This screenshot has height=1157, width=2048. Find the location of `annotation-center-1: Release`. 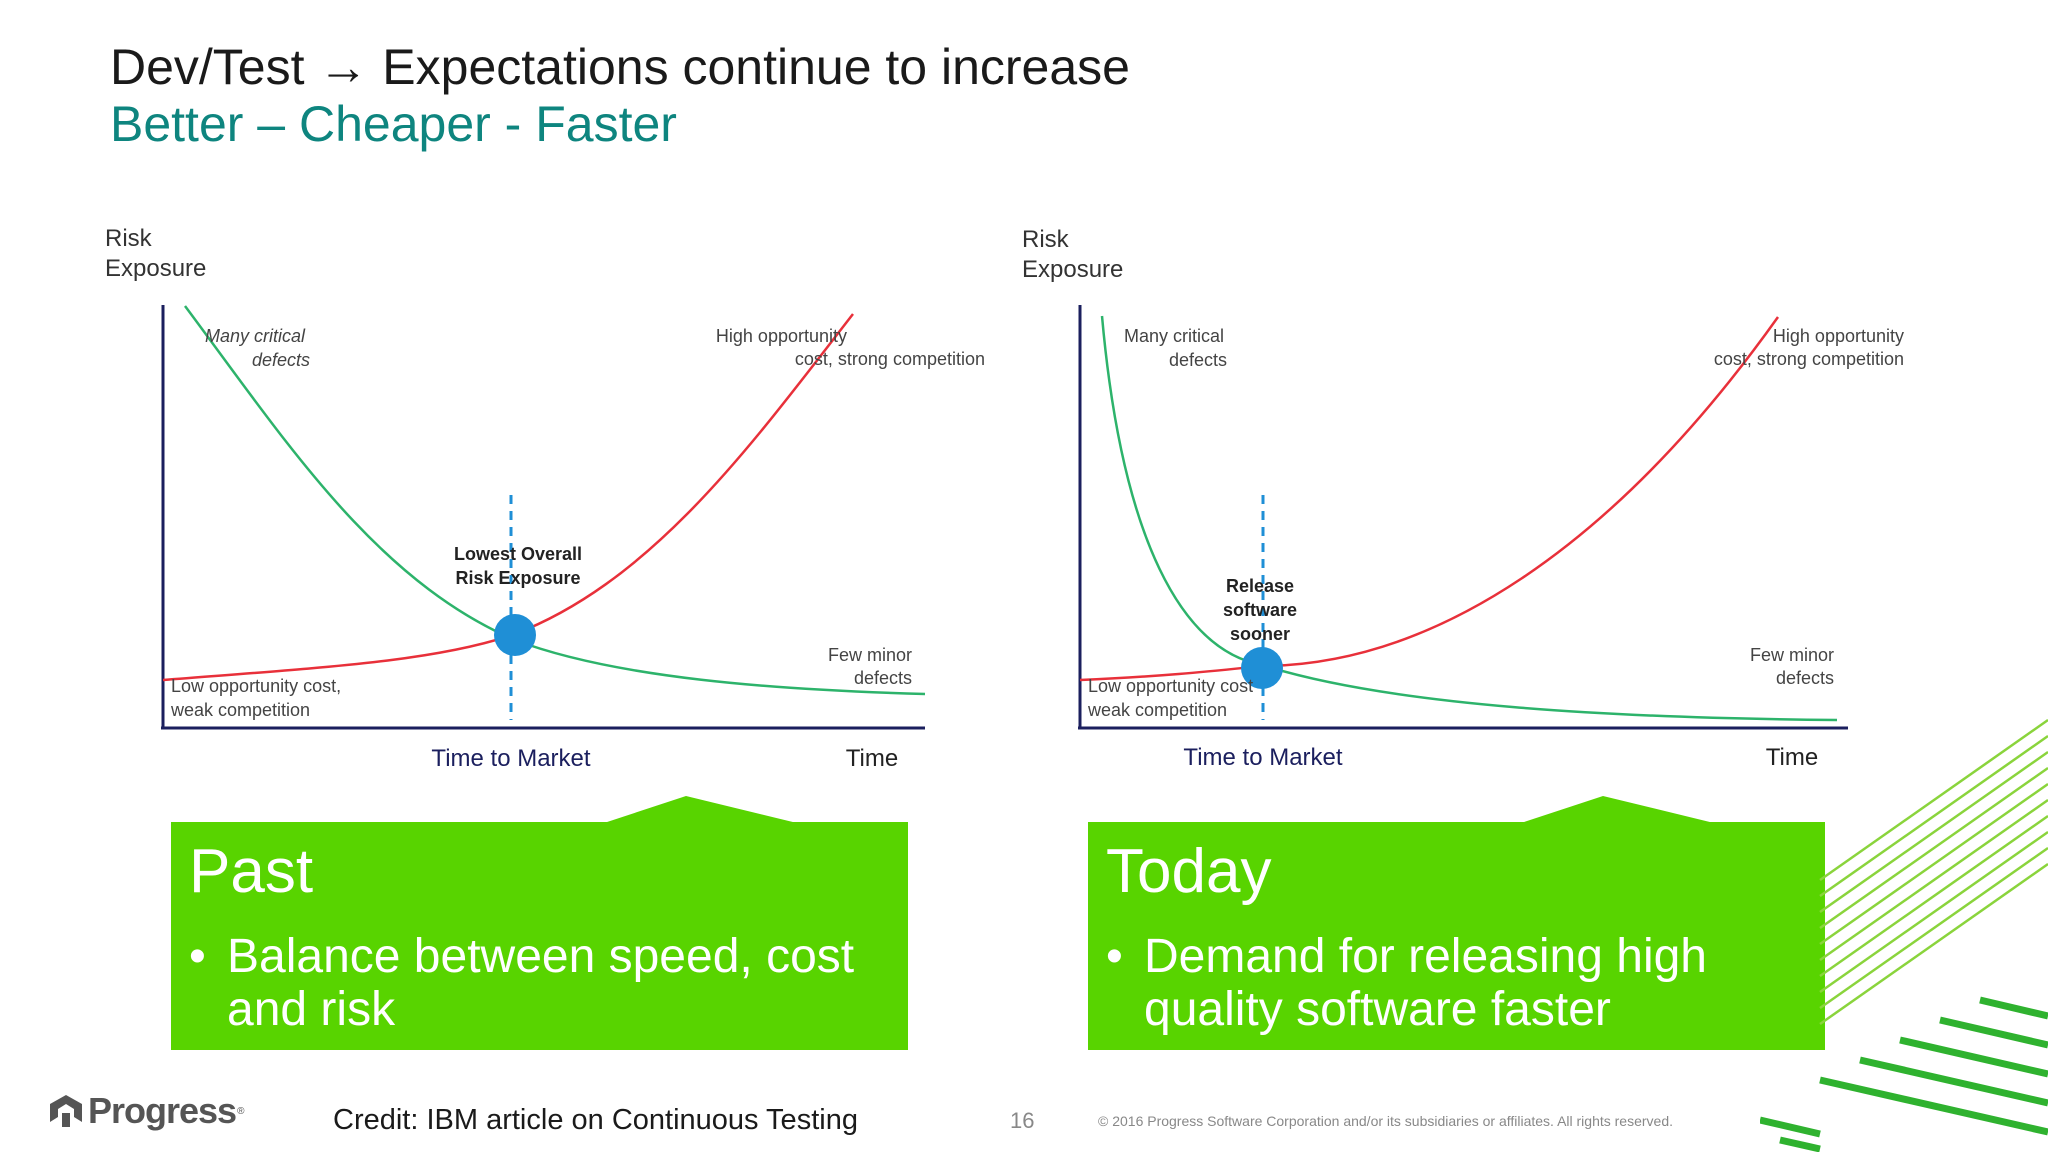

annotation-center-1: Release is located at coordinates (1260, 586).